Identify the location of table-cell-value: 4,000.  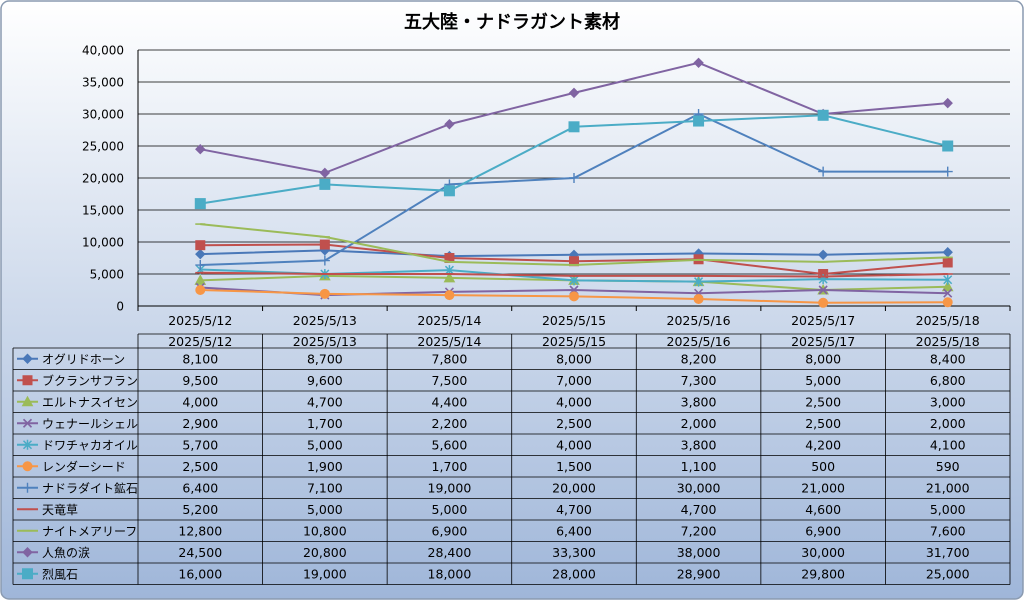
(574, 401).